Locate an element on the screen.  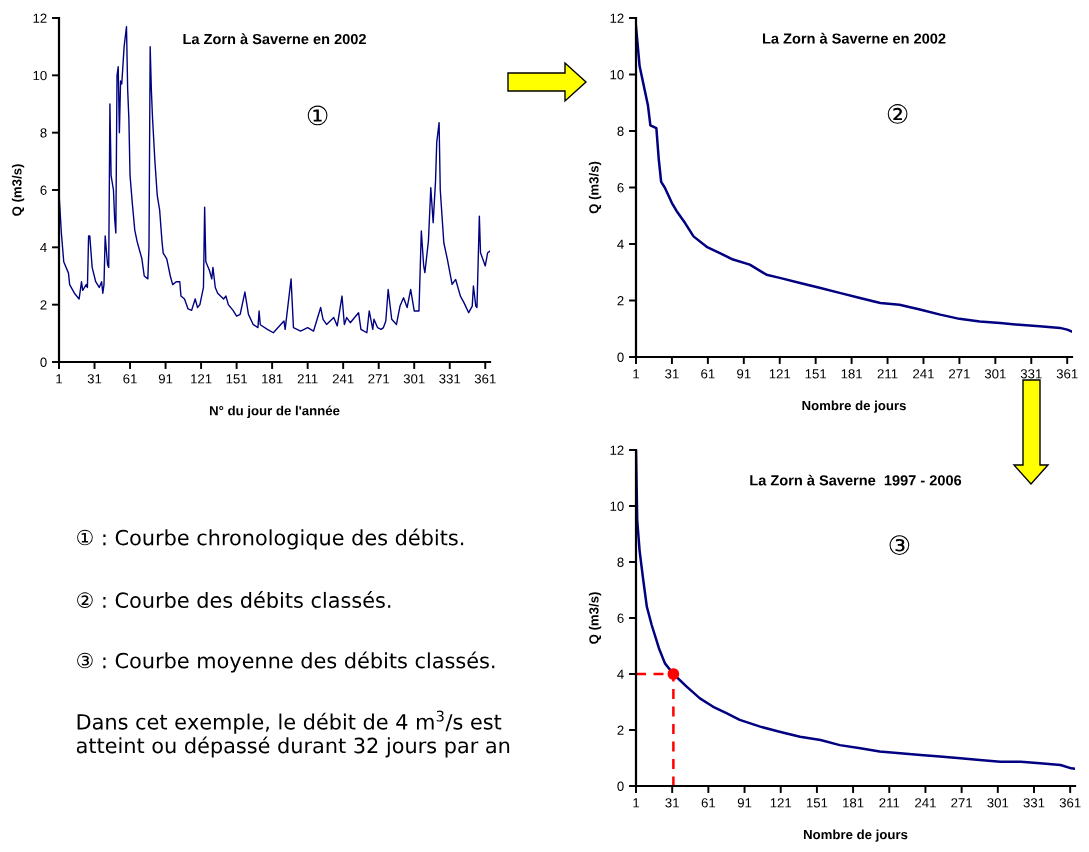
x-axis-title: N° du jour de l'année is located at coordinates (274, 411).